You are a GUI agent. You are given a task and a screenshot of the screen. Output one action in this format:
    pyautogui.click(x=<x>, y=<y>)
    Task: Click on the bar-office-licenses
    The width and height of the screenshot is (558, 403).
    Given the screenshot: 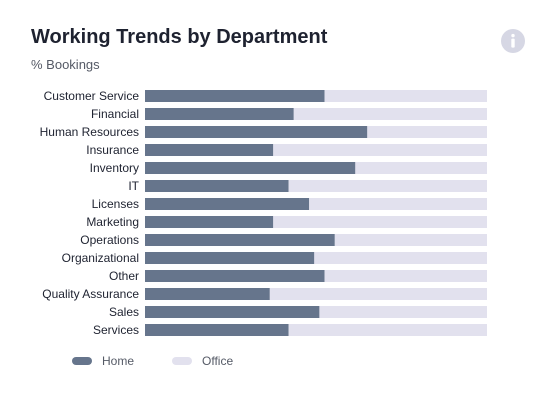 What is the action you would take?
    pyautogui.click(x=398, y=204)
    